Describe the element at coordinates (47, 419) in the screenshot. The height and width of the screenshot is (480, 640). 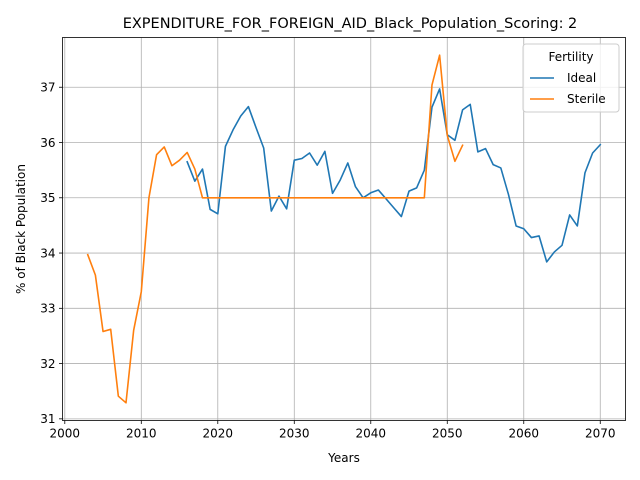
I see `y-tick-label: 31` at that location.